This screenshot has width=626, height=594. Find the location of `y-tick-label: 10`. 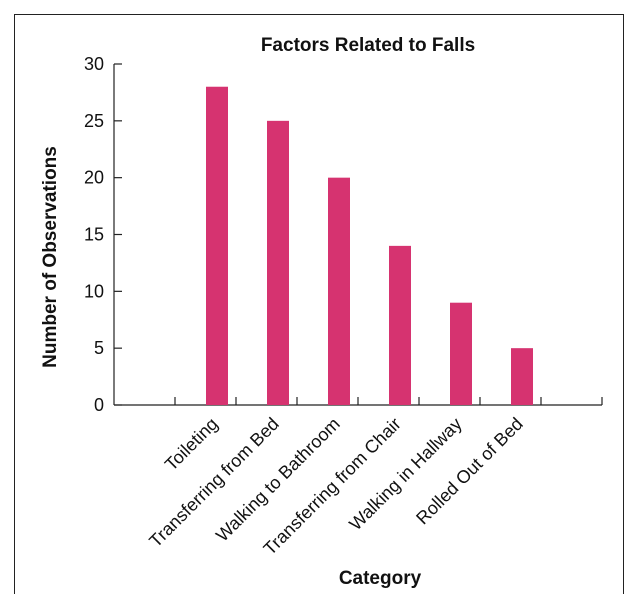

y-tick-label: 10 is located at coordinates (94, 291).